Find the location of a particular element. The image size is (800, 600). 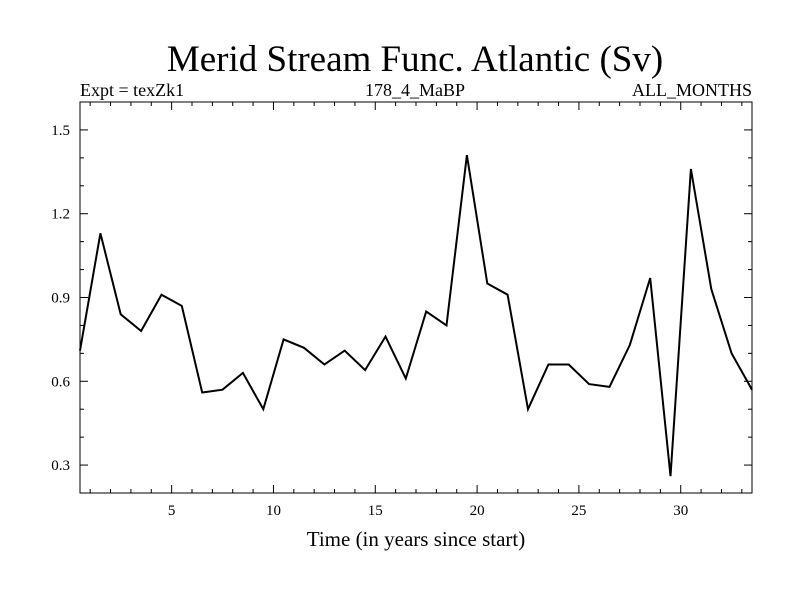

x-tick-label: 5 is located at coordinates (172, 511).